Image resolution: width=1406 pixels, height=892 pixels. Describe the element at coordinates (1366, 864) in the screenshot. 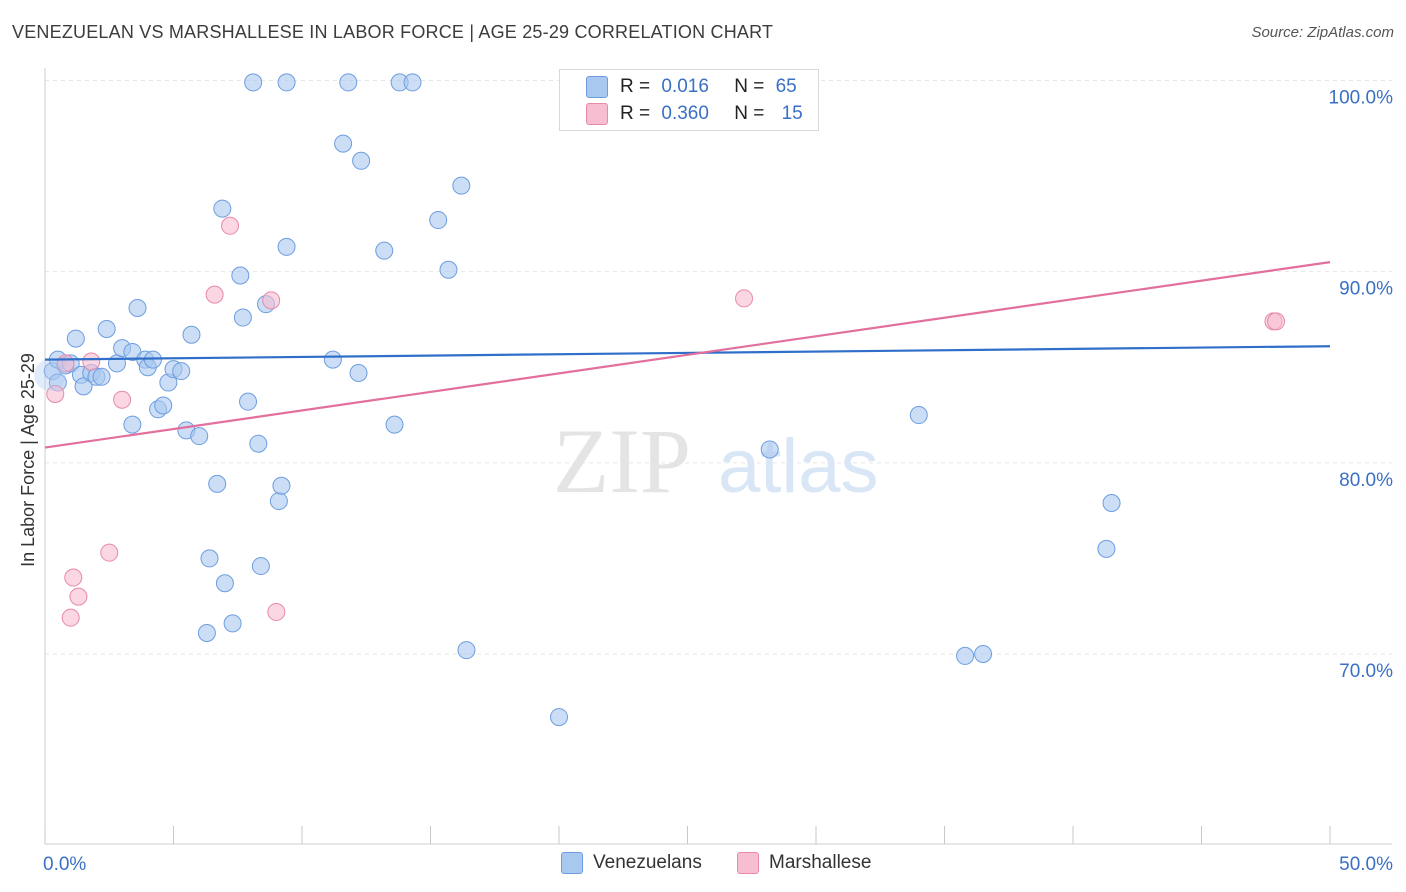

I see `x-tick-label: 50.0%` at that location.